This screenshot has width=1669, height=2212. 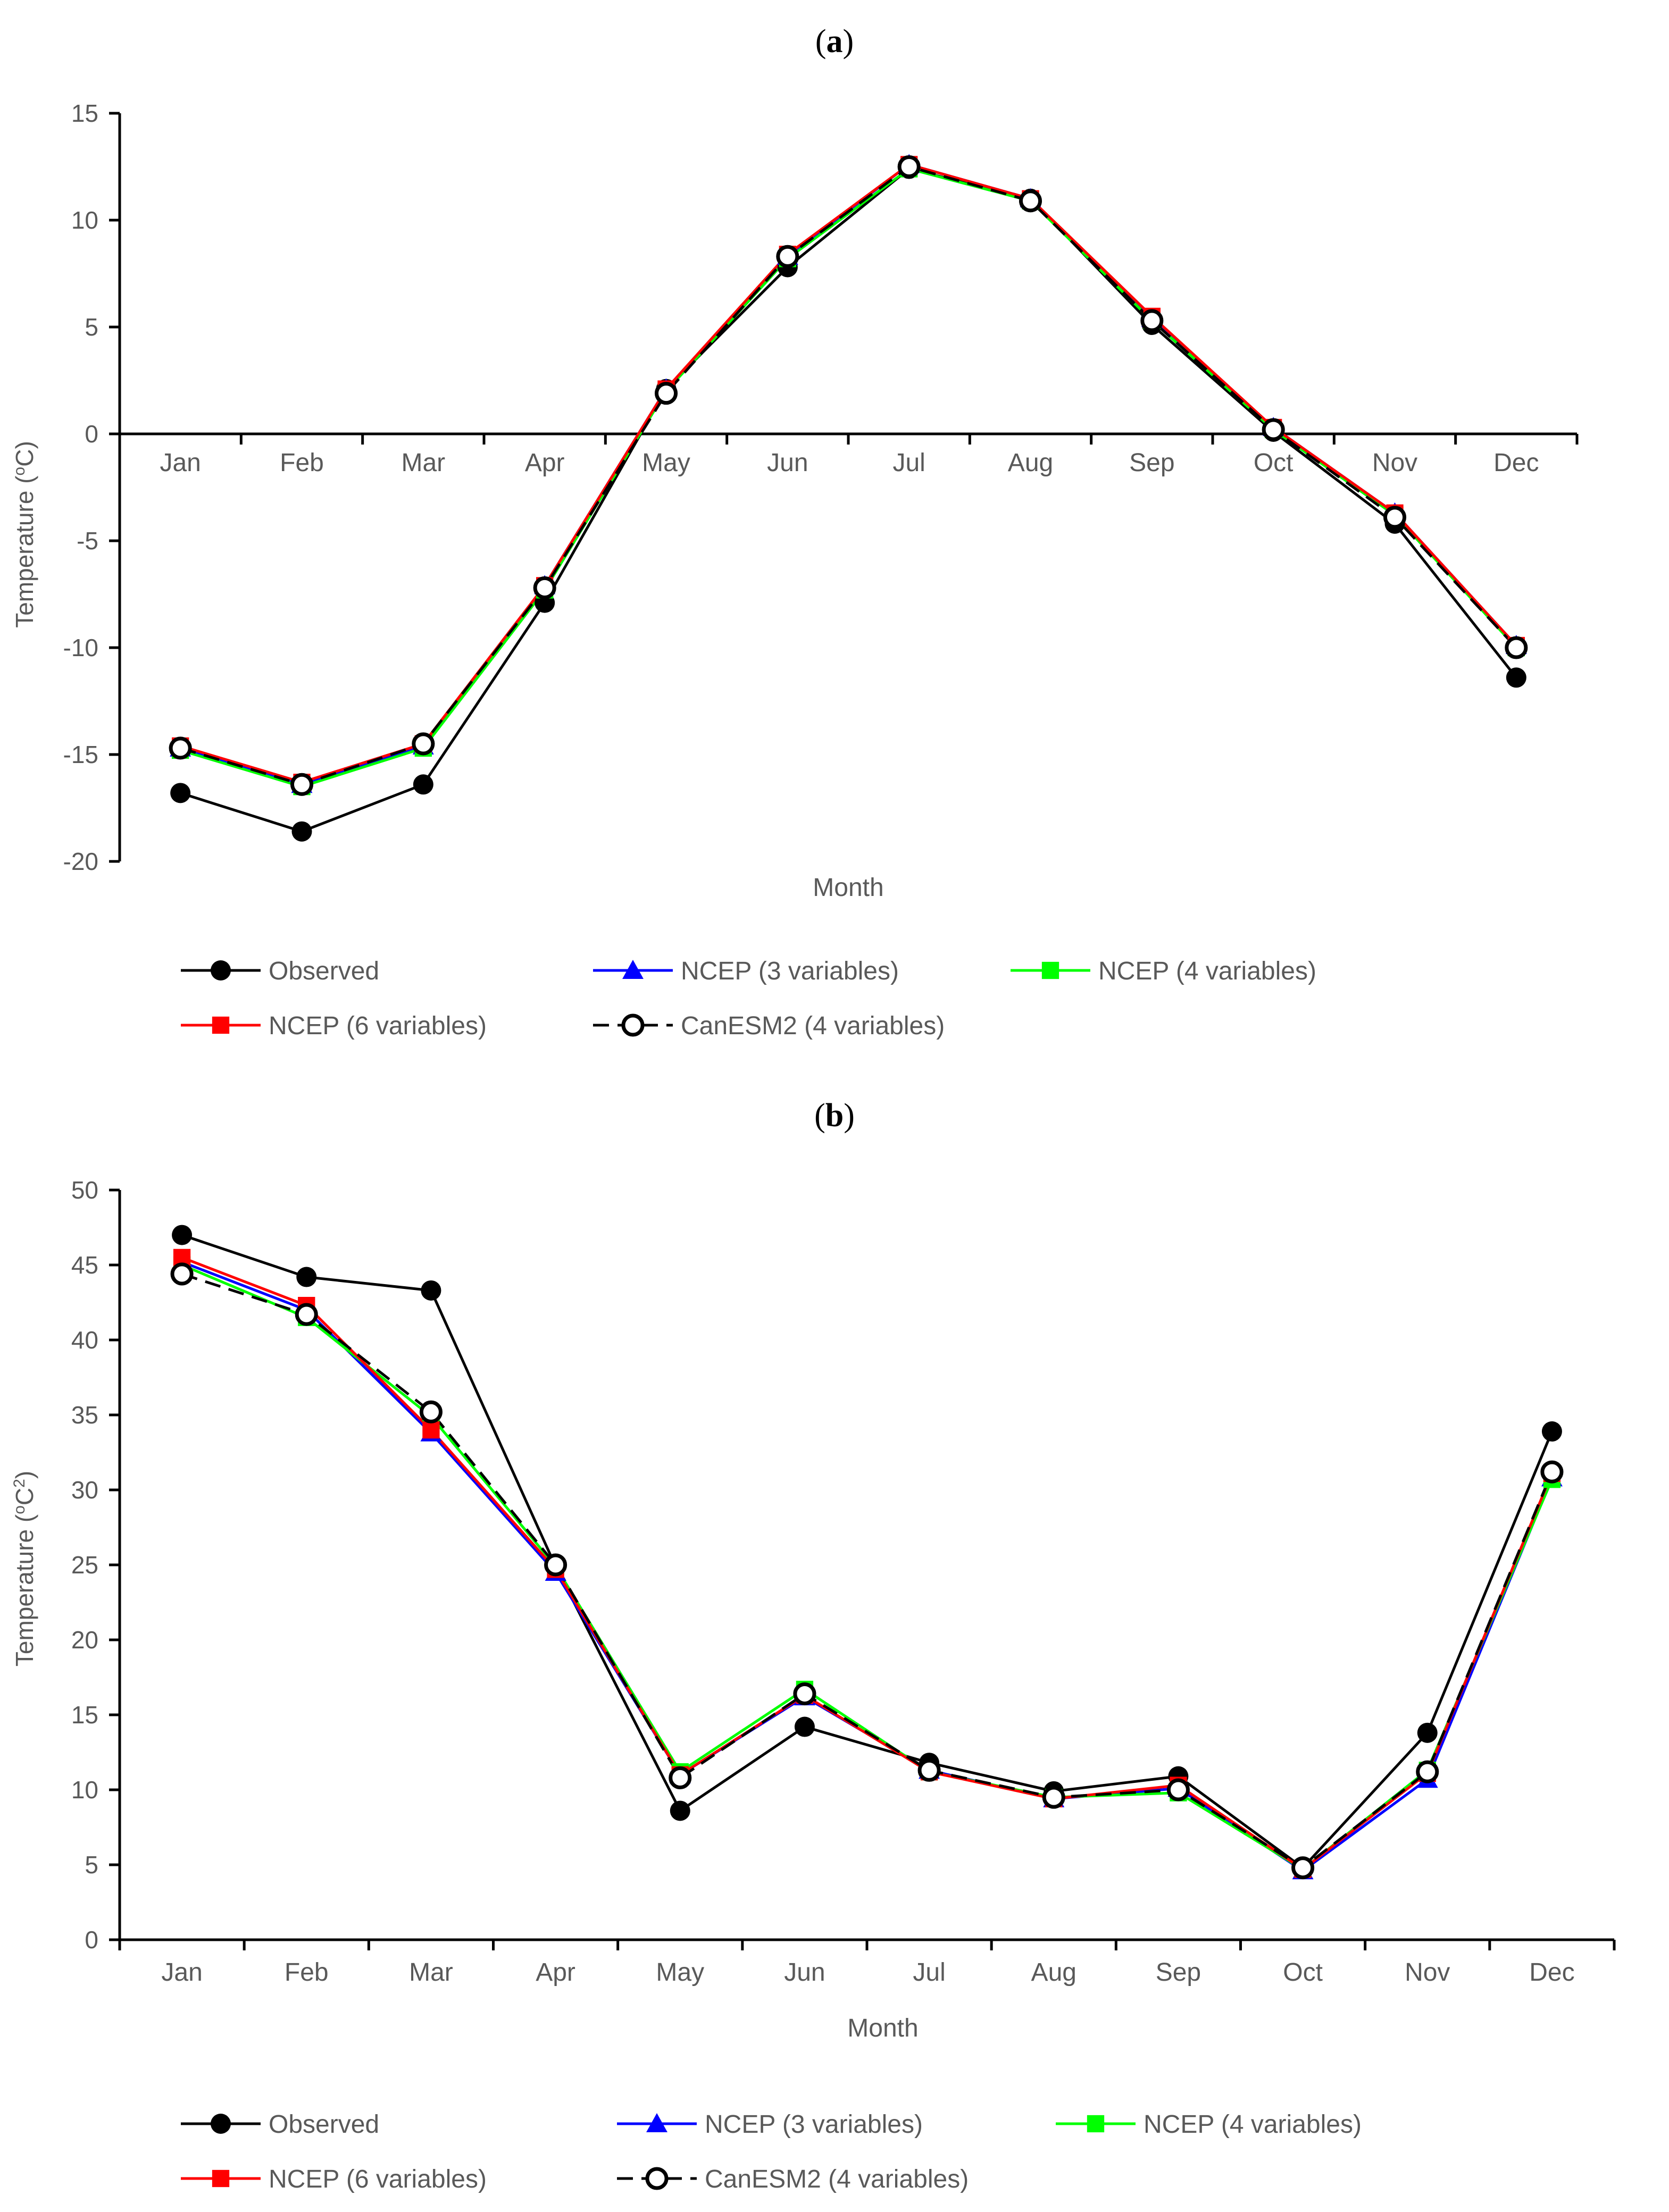 I want to click on y-tick-label: -5, so click(x=87, y=541).